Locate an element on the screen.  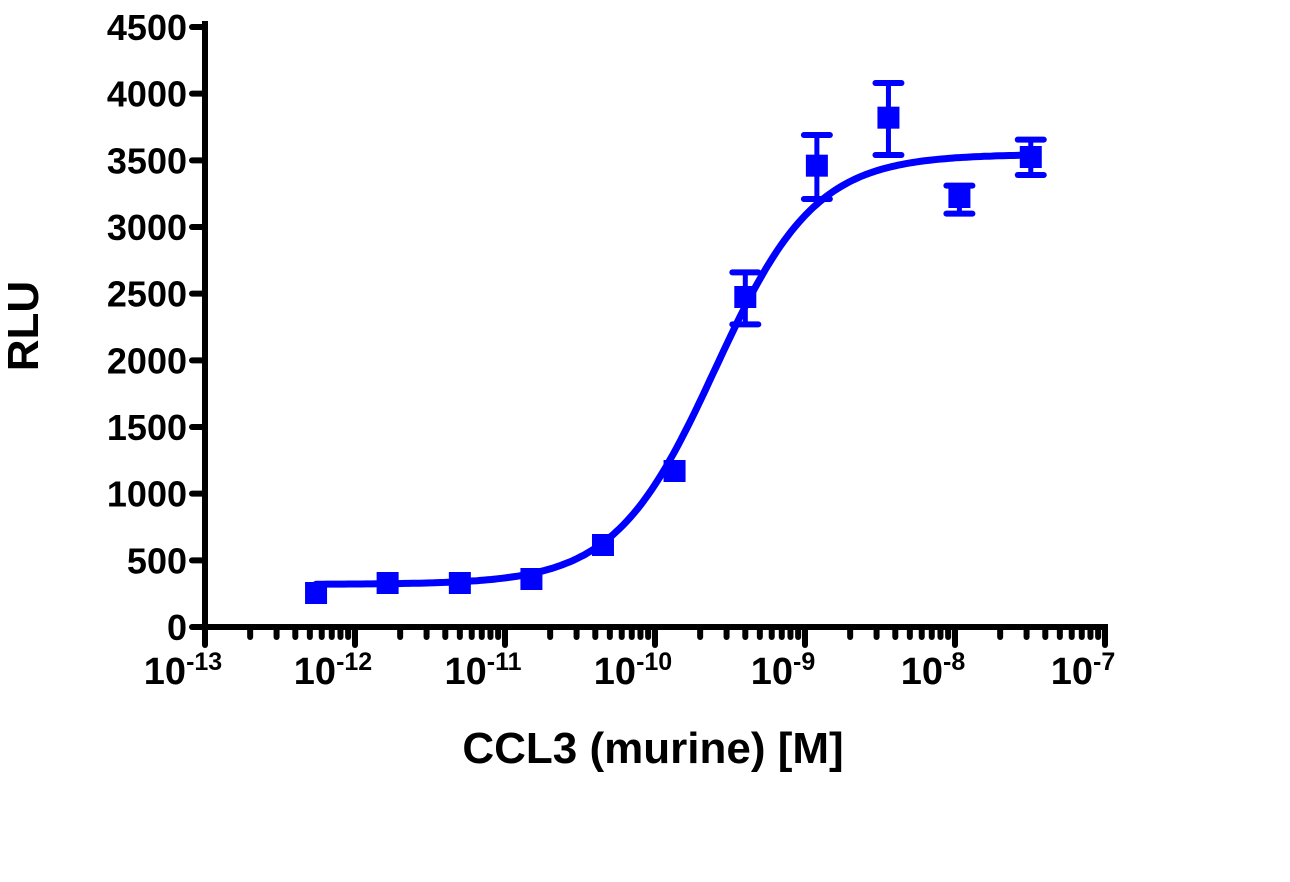
y-tick-label: 3000 is located at coordinates (147, 227).